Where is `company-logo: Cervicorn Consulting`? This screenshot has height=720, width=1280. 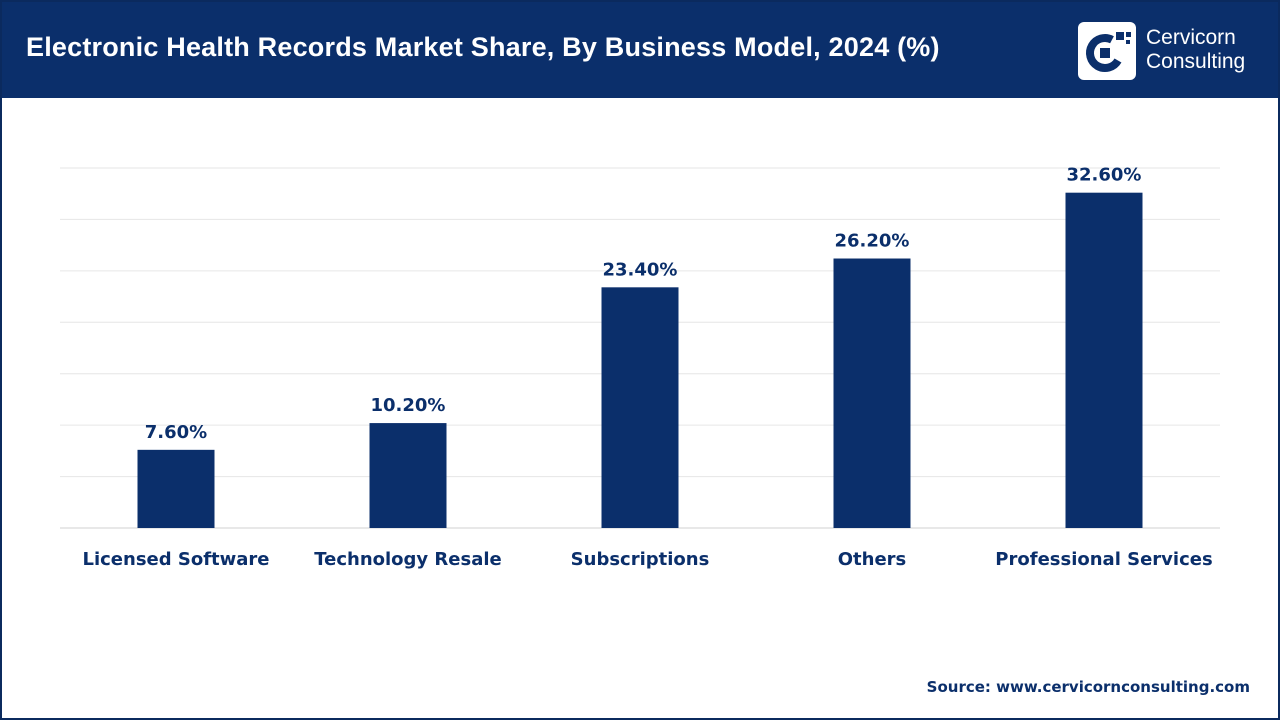 company-logo: Cervicorn Consulting is located at coordinates (1173, 51).